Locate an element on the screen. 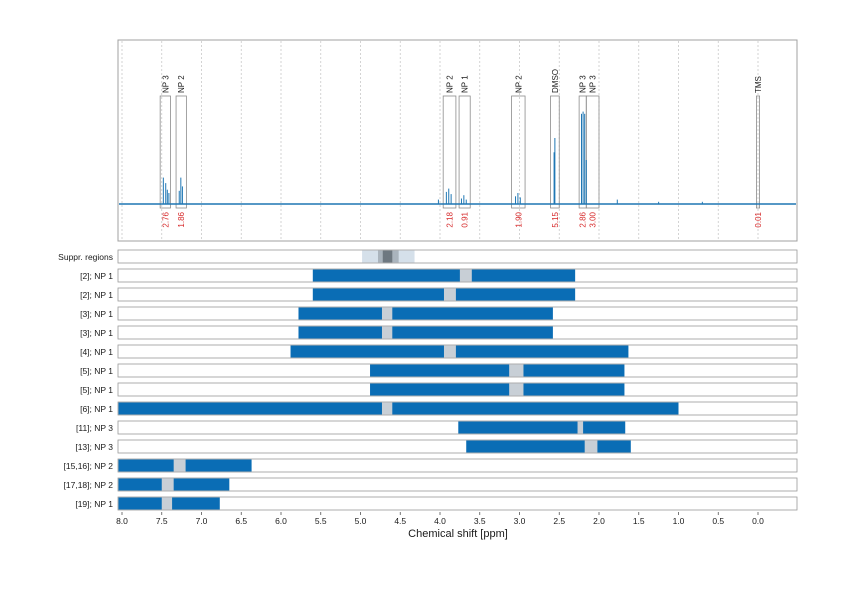  x-tick-label: 5.5 is located at coordinates (321, 521).